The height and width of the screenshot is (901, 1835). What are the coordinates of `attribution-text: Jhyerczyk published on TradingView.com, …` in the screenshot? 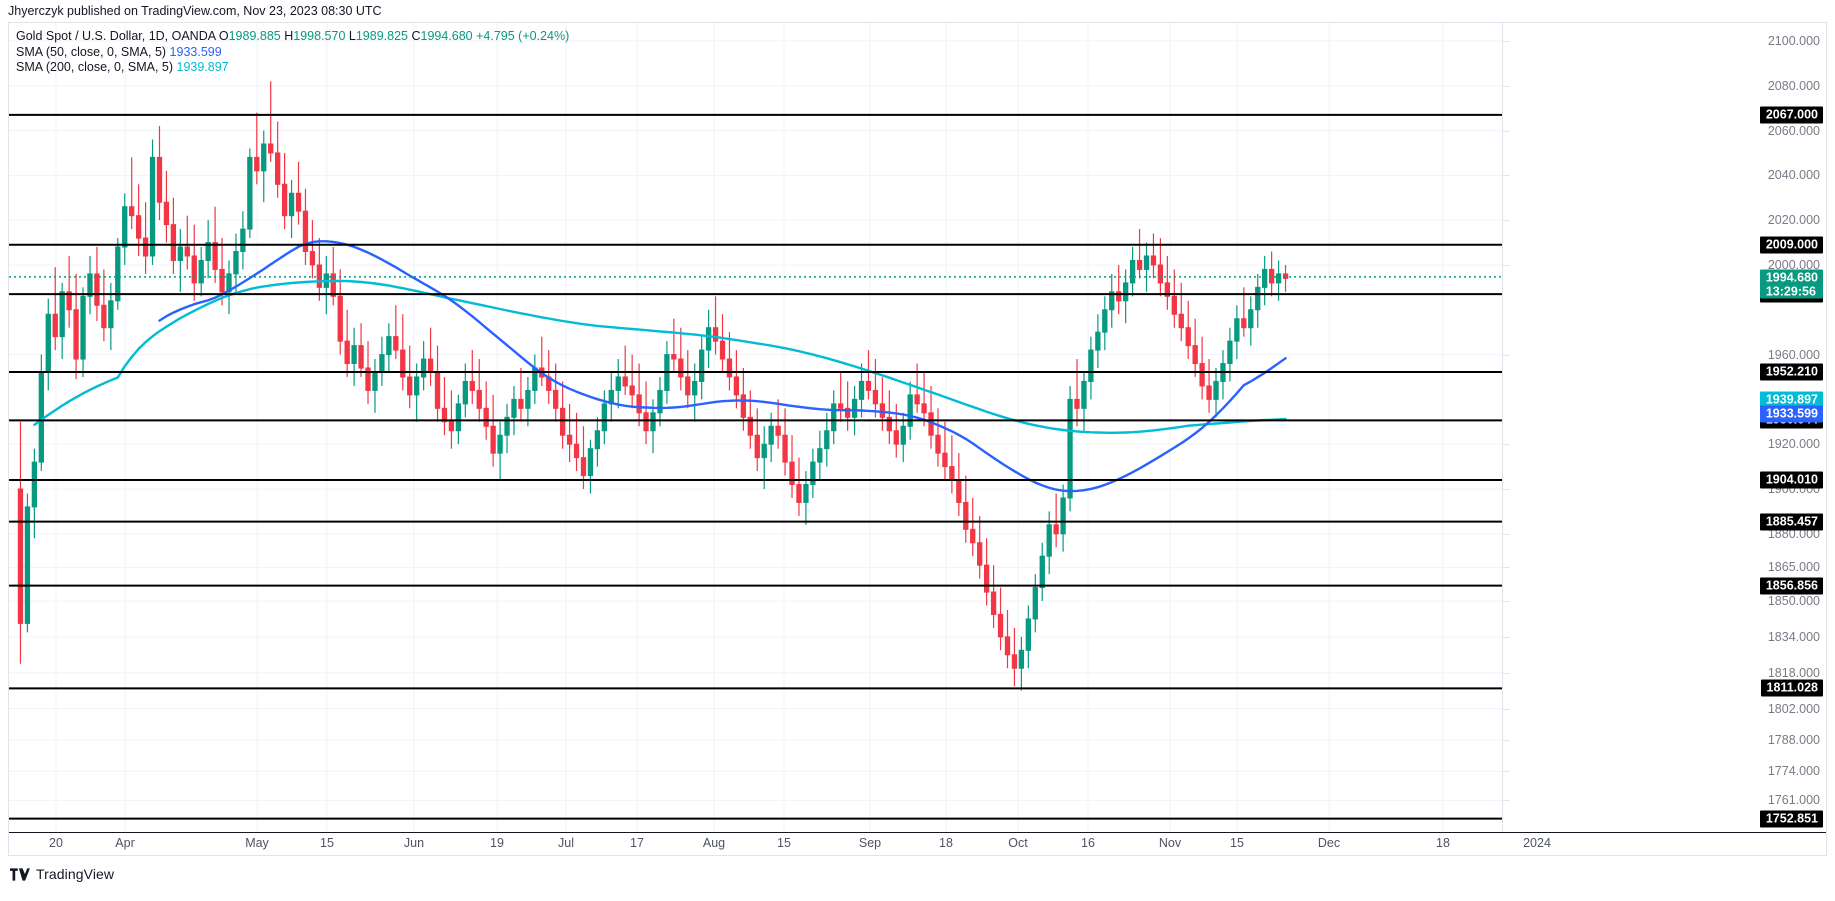 It's located at (195, 11).